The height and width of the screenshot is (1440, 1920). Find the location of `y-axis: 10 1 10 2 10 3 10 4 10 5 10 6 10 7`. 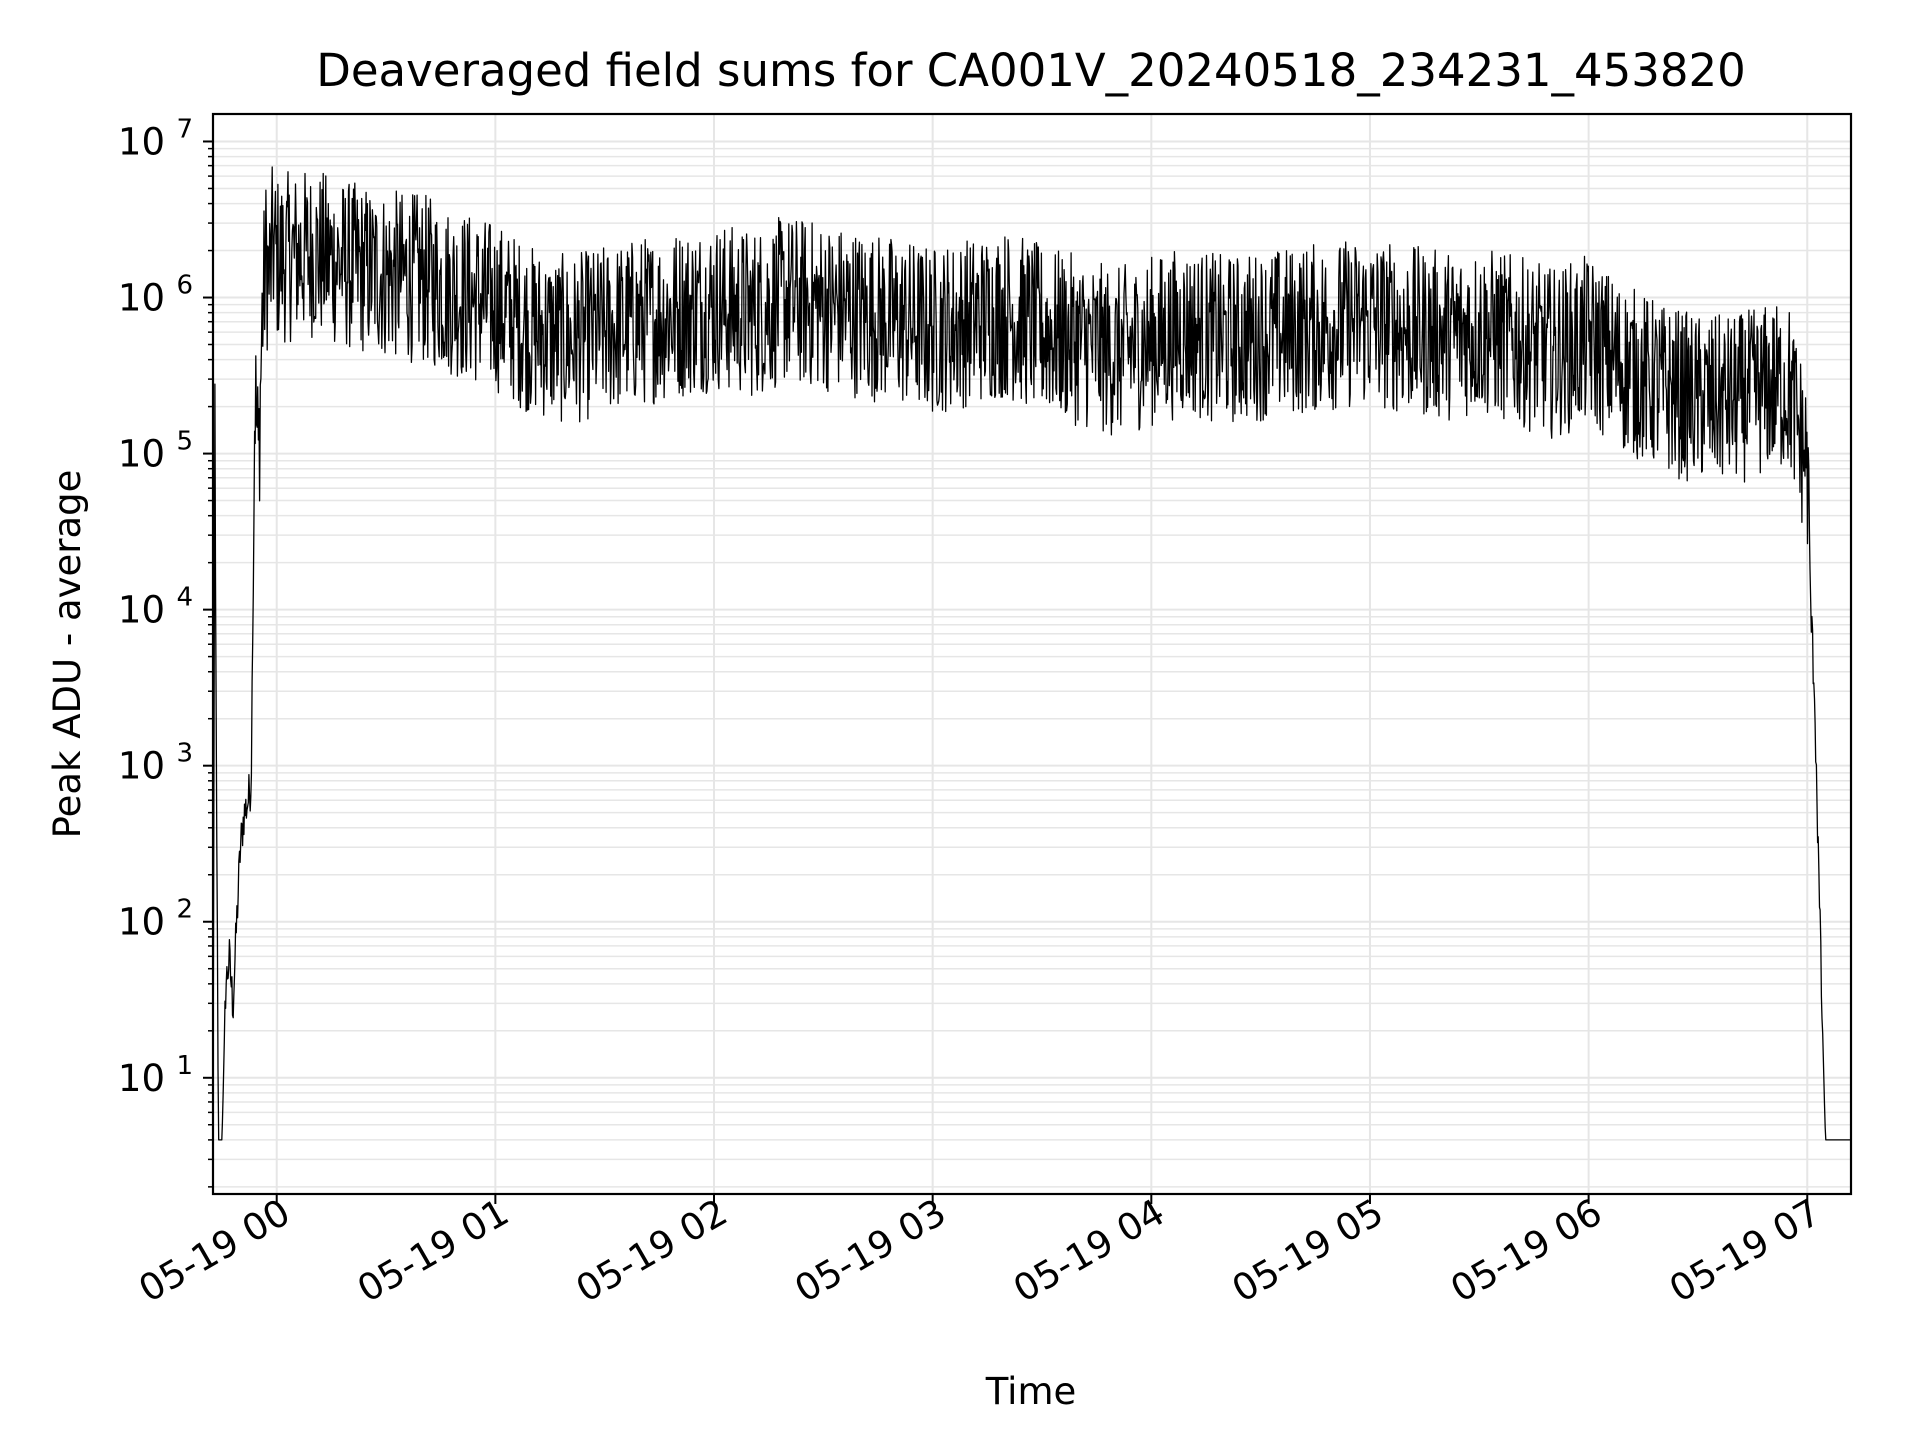

y-axis: 10 1 10 2 10 3 10 4 10 5 10 6 10 7 is located at coordinates (165, 651).